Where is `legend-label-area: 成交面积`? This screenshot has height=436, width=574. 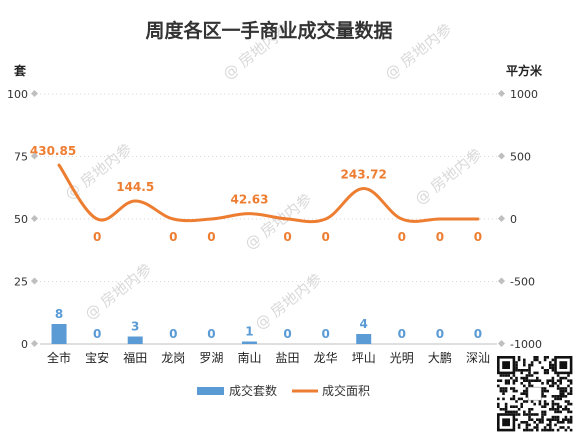
legend-label-area: 成交面积 is located at coordinates (346, 390).